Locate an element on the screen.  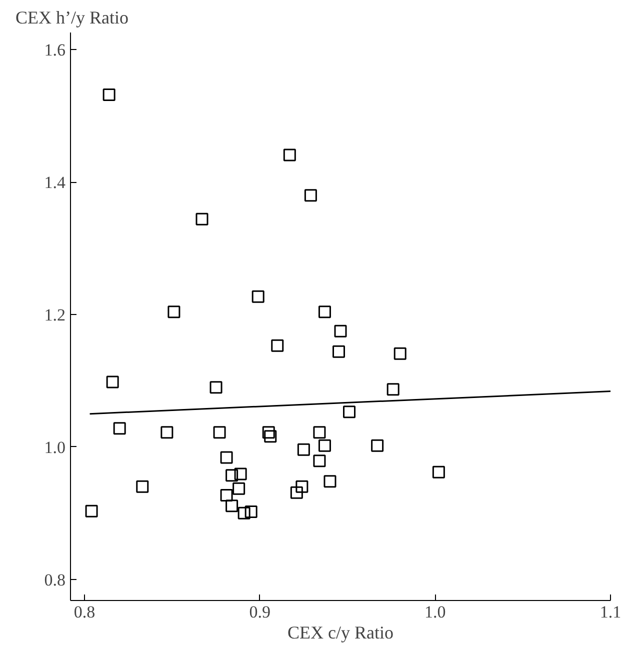
x-tick-label: 1.1 is located at coordinates (611, 612).